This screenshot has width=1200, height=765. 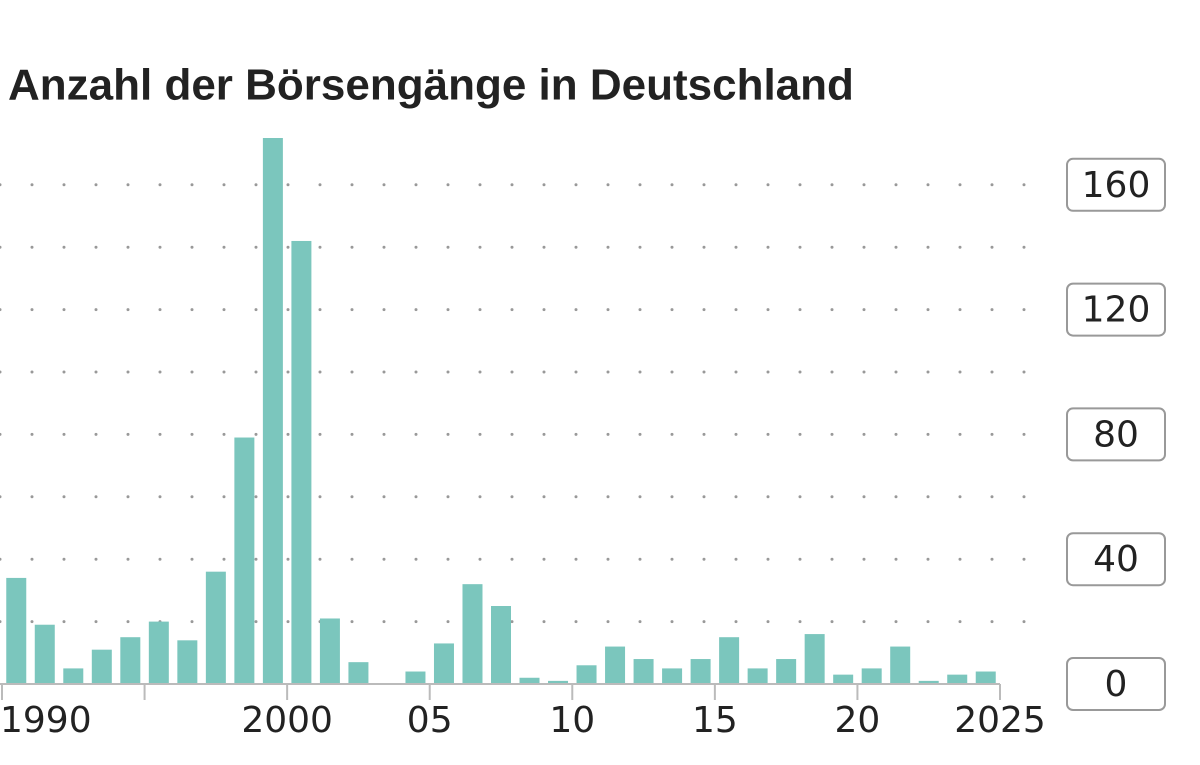 What do you see at coordinates (46, 720) in the screenshot?
I see `x-tick-label: 1990` at bounding box center [46, 720].